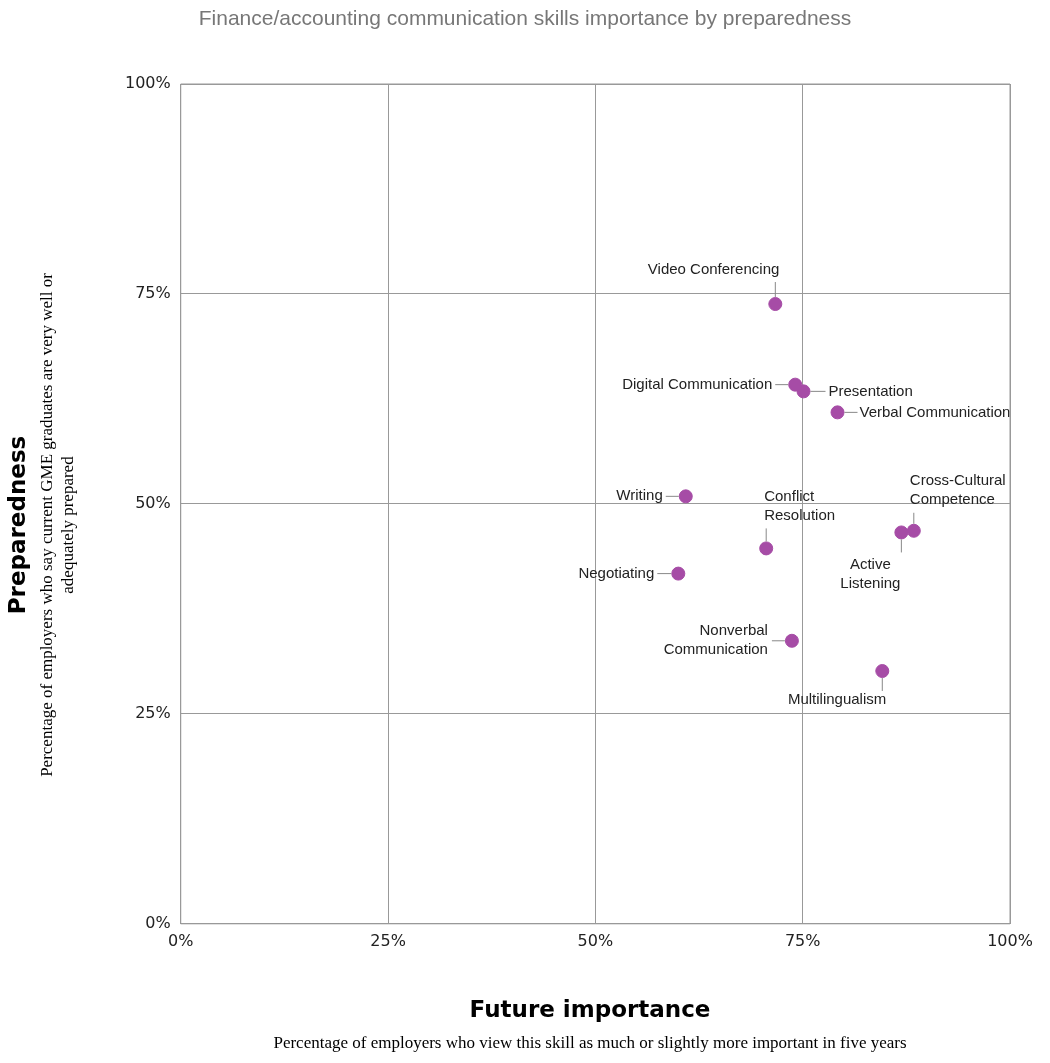  I want to click on x-tick-label: 100%, so click(1010, 940).